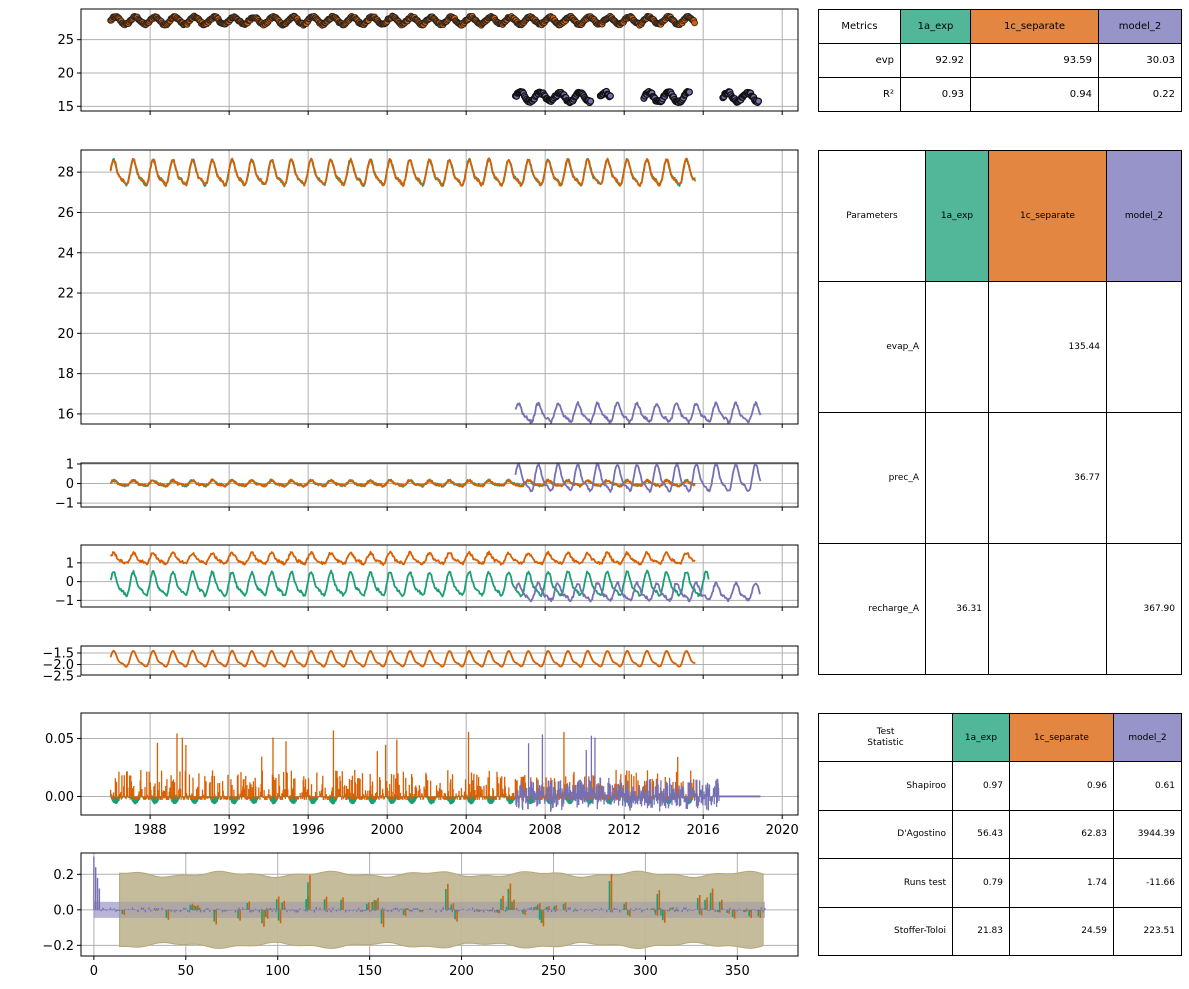  Describe the element at coordinates (859, 60) in the screenshot. I see `metrics-row-label: evp` at that location.